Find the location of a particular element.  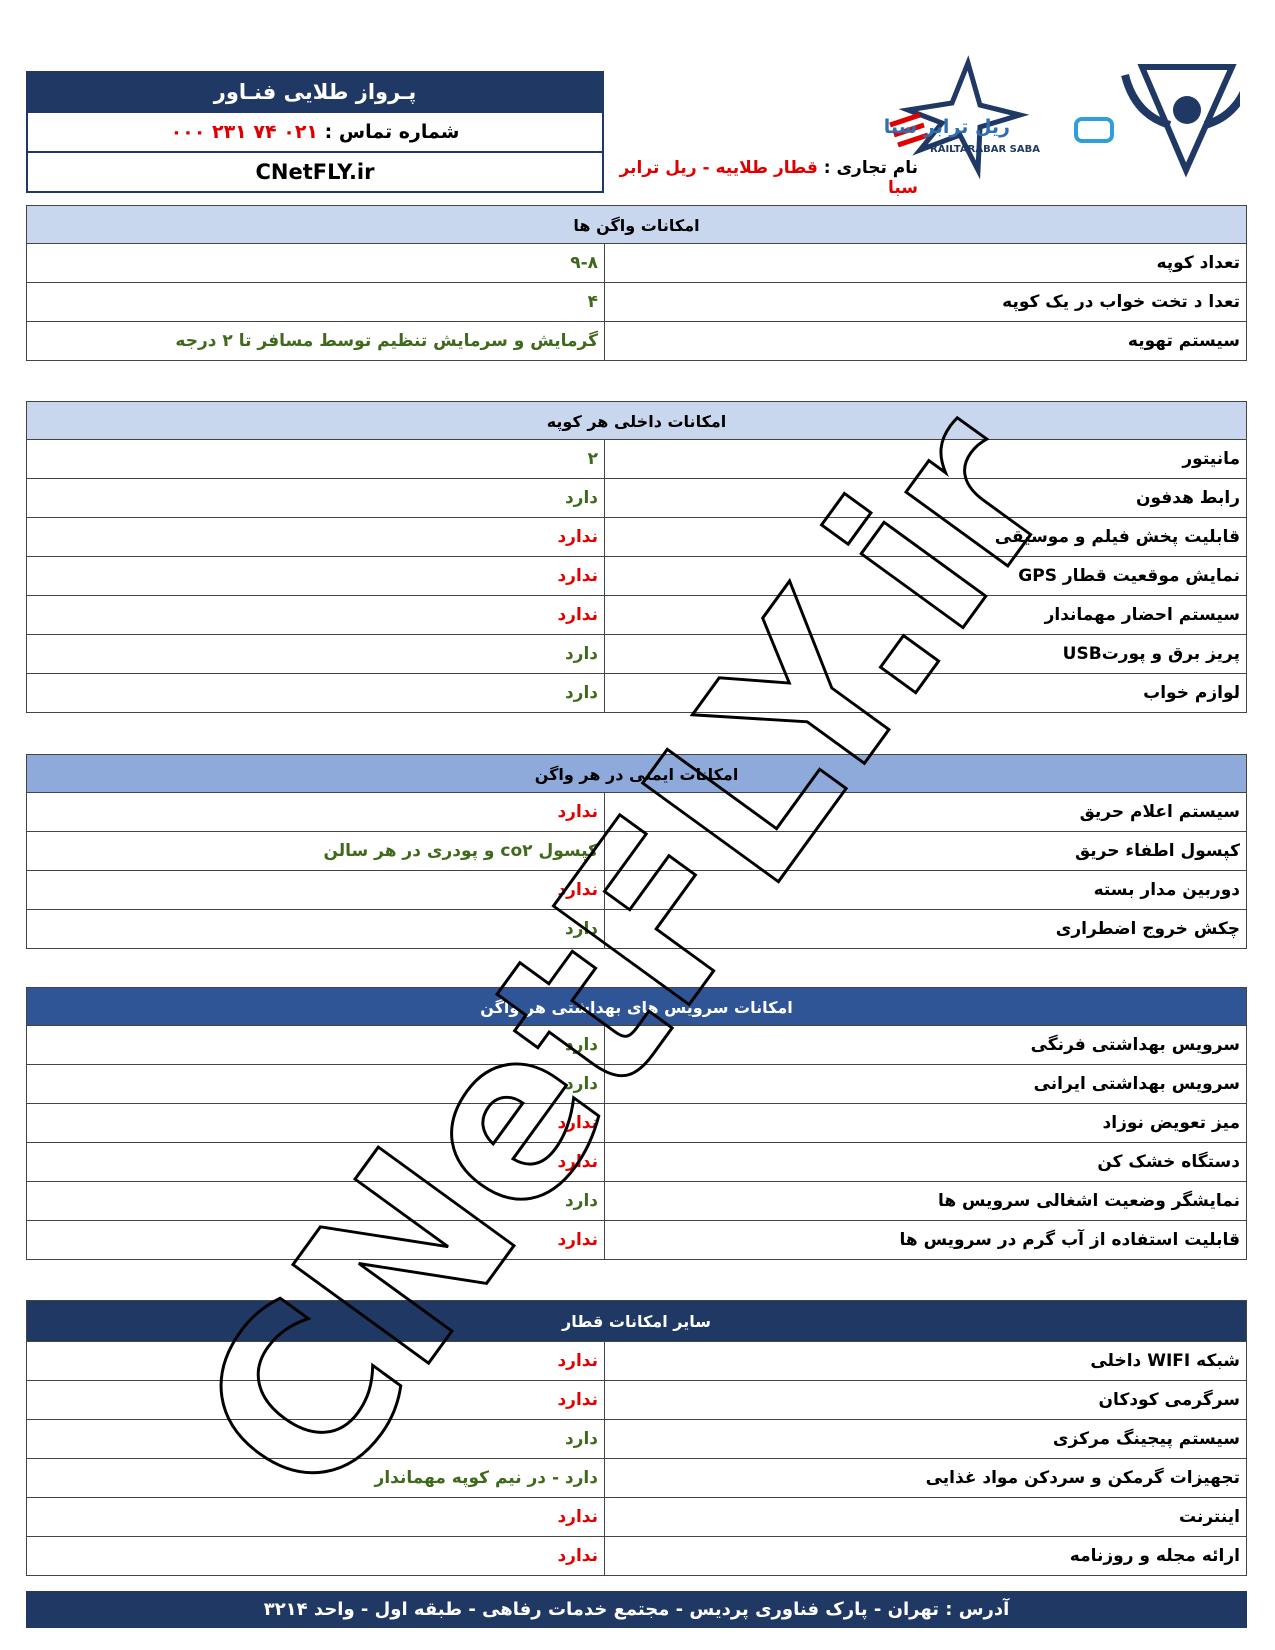

row-label: دوربین مدار بسته is located at coordinates (925, 890).